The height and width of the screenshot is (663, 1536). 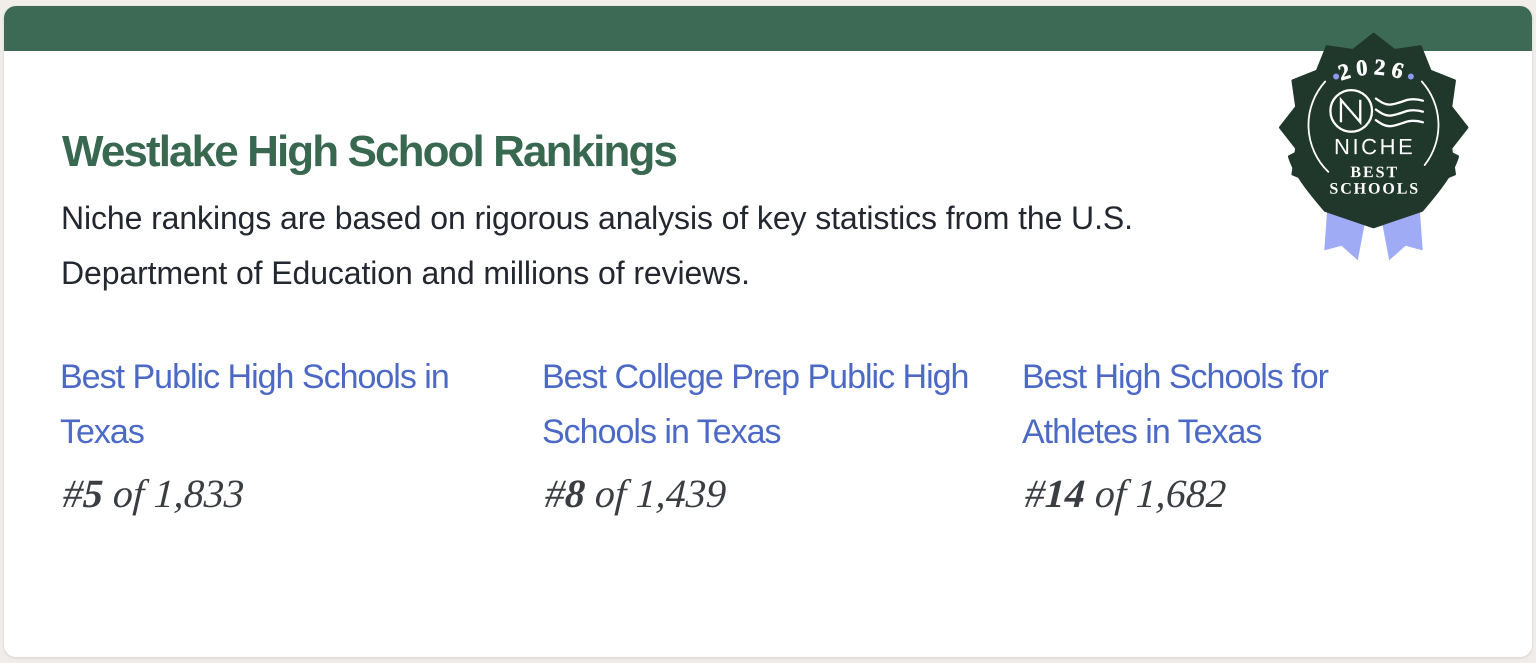 What do you see at coordinates (1374, 189) in the screenshot?
I see `svg-text: SCHOOLS` at bounding box center [1374, 189].